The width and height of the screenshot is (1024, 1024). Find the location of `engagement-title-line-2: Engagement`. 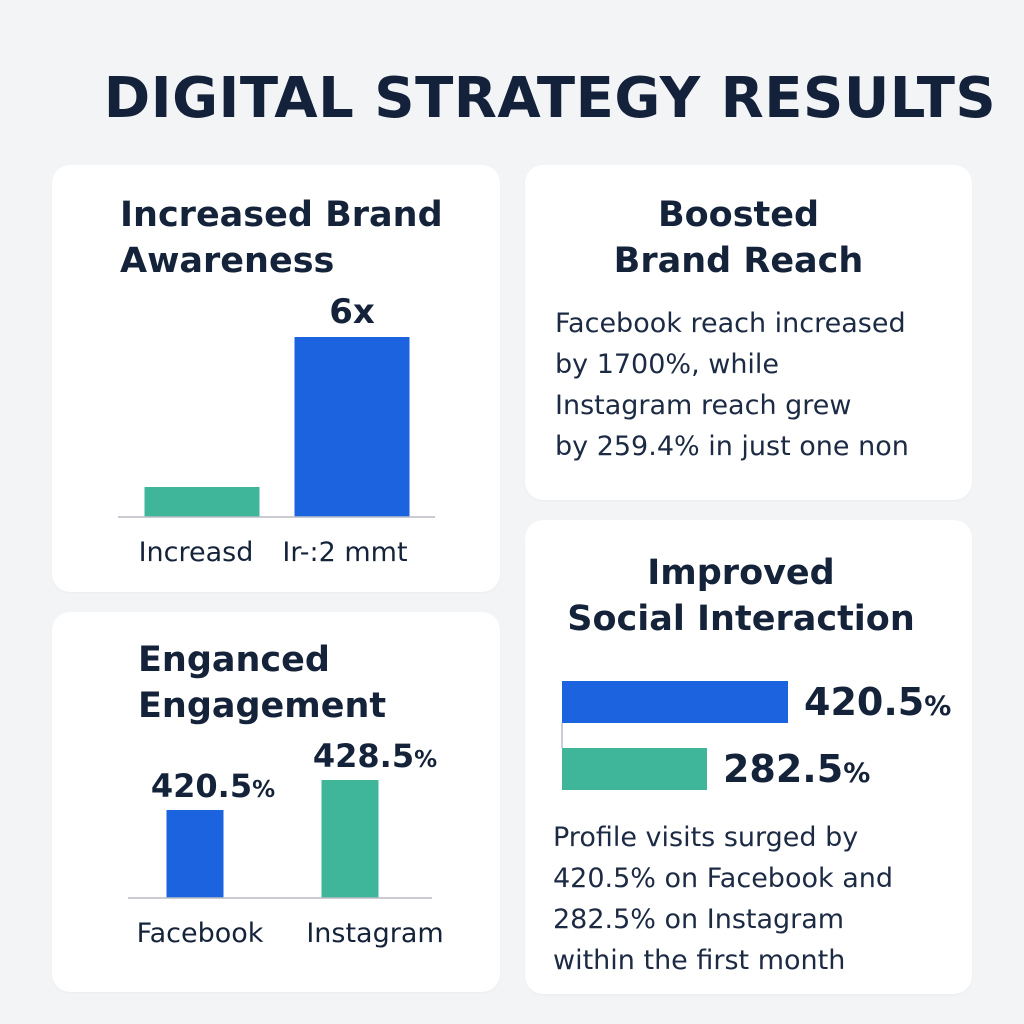

engagement-title-line-2: Engagement is located at coordinates (262, 706).